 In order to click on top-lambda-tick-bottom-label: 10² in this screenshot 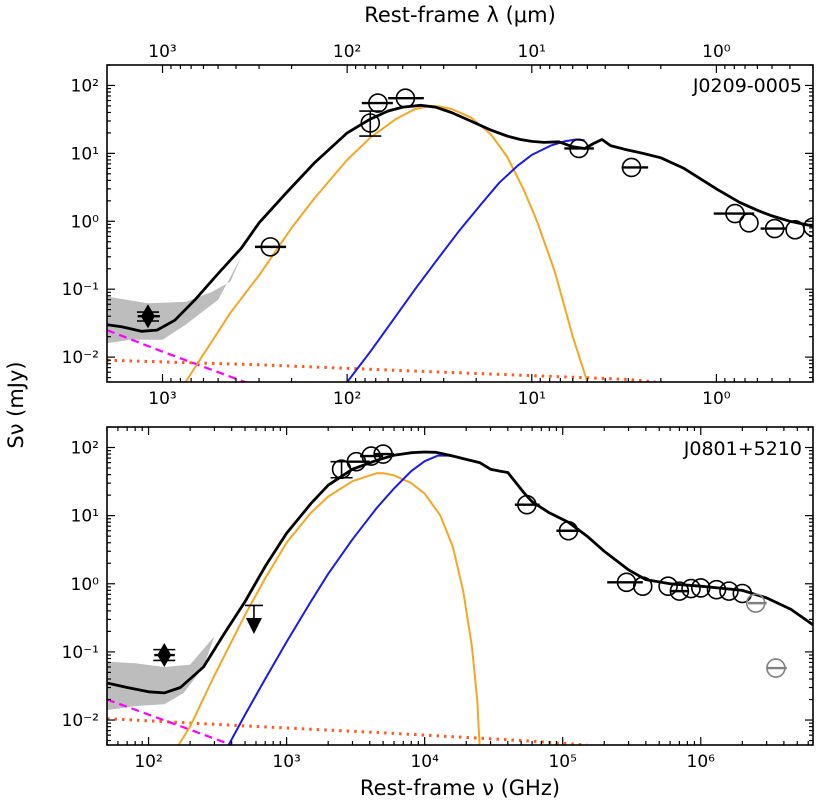, I will do `click(347, 399)`.